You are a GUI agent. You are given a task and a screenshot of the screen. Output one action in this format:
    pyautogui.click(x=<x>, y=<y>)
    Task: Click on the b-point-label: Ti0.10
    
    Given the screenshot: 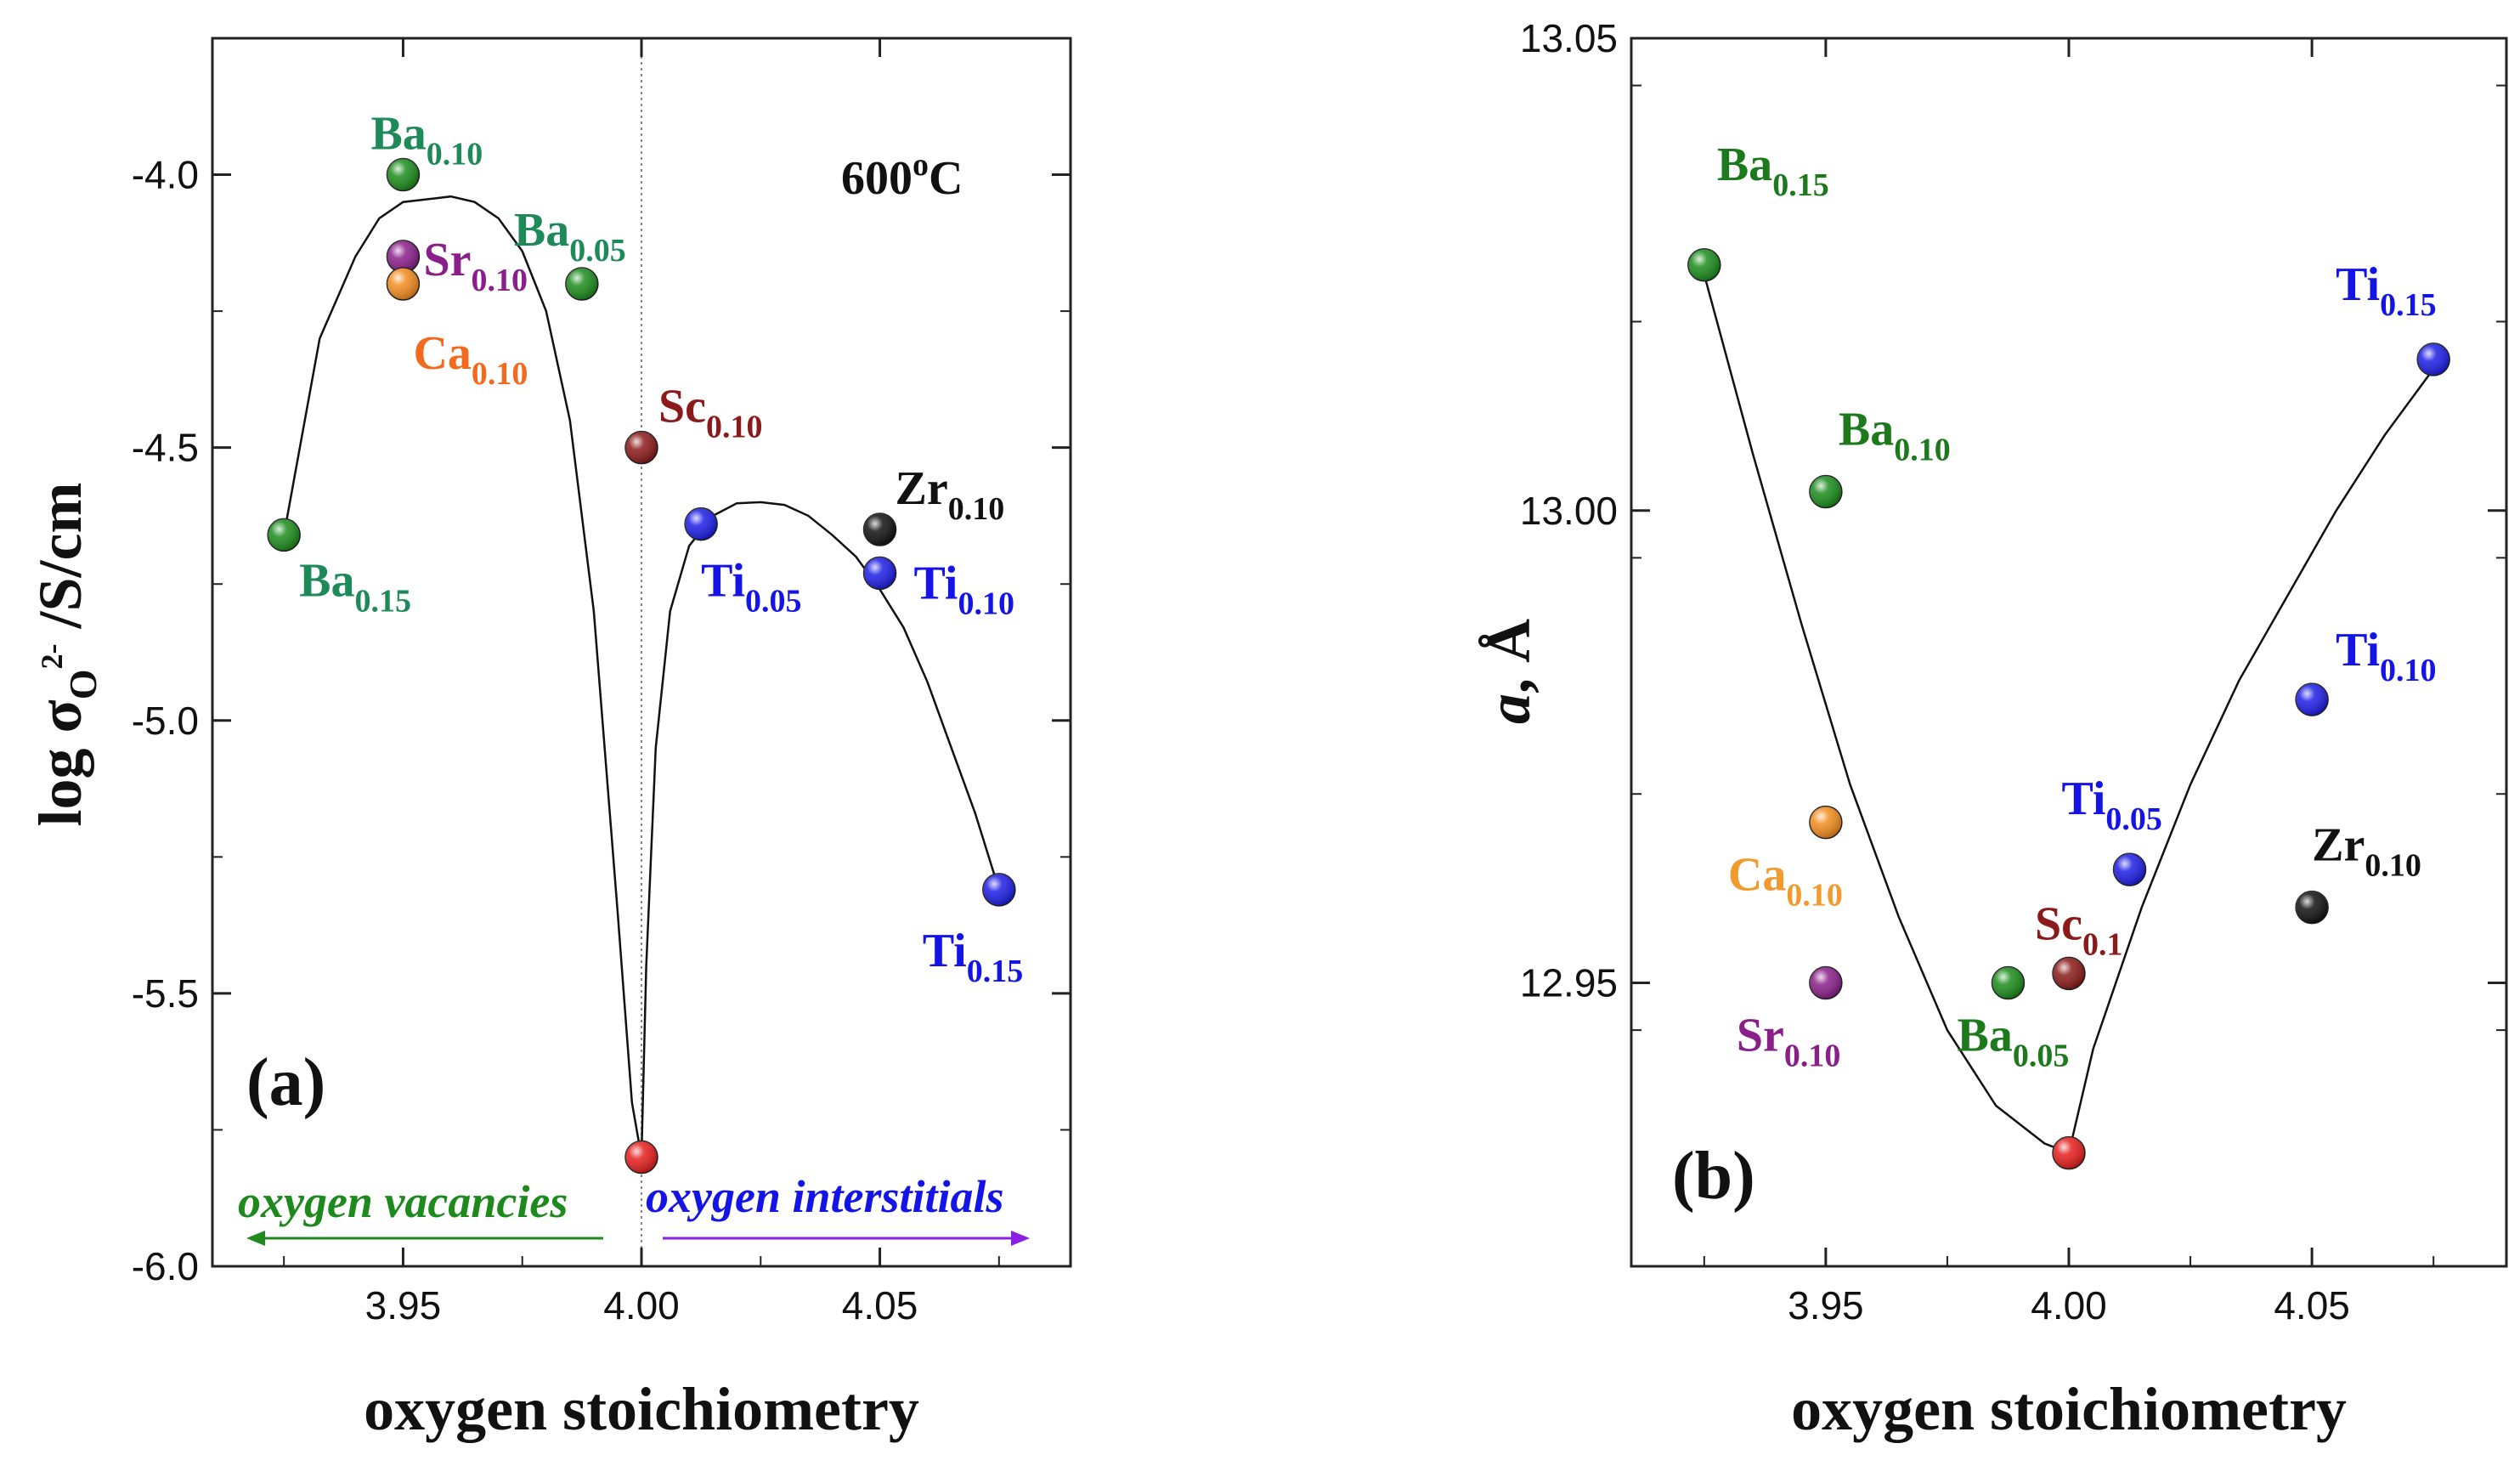 What is the action you would take?
    pyautogui.click(x=2386, y=656)
    